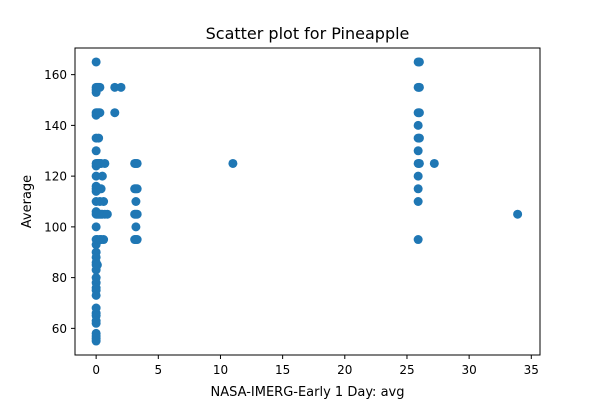  I want to click on x-tick-label: 15, so click(282, 370).